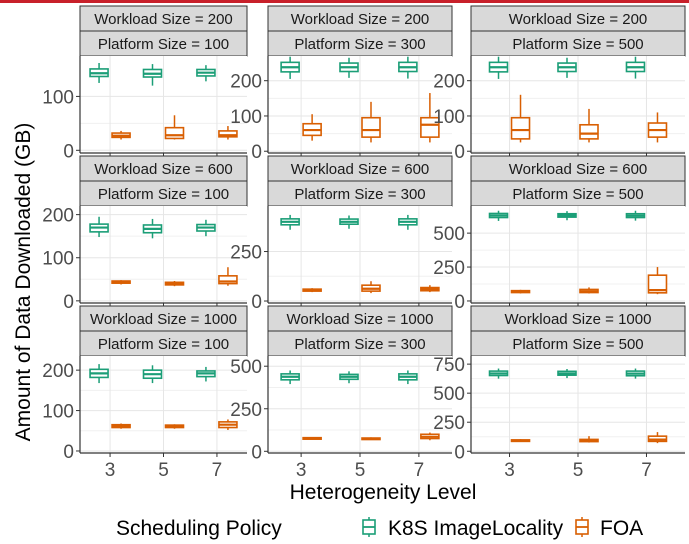  What do you see at coordinates (379, 528) in the screenshot?
I see `legend: Scheduling Policy K8S ImageLocality FOA` at bounding box center [379, 528].